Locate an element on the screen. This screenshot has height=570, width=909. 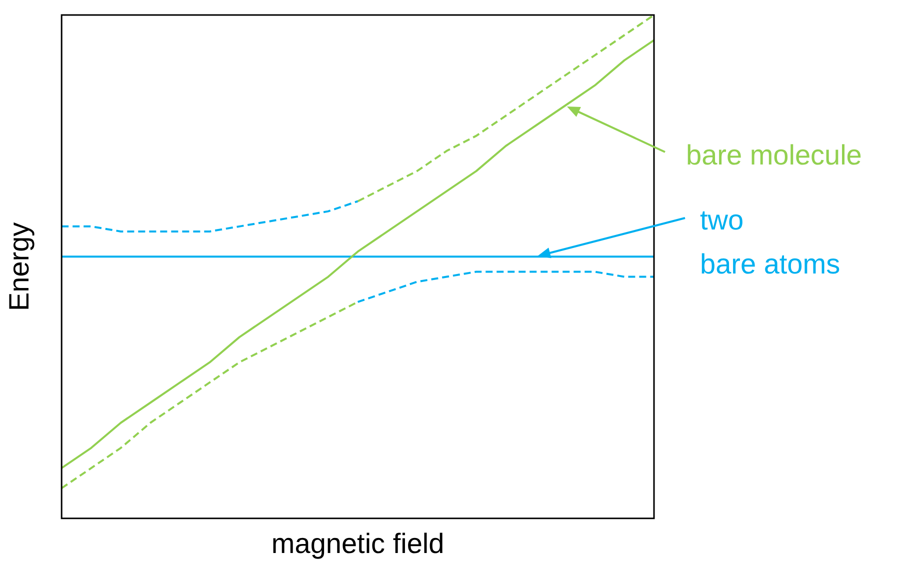
x-axis-title: magnetic field is located at coordinates (357, 543).